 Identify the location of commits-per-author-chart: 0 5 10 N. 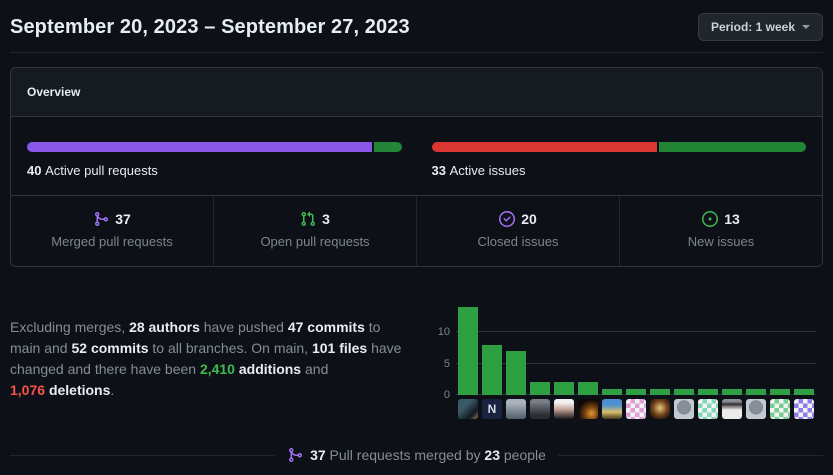
(626, 361).